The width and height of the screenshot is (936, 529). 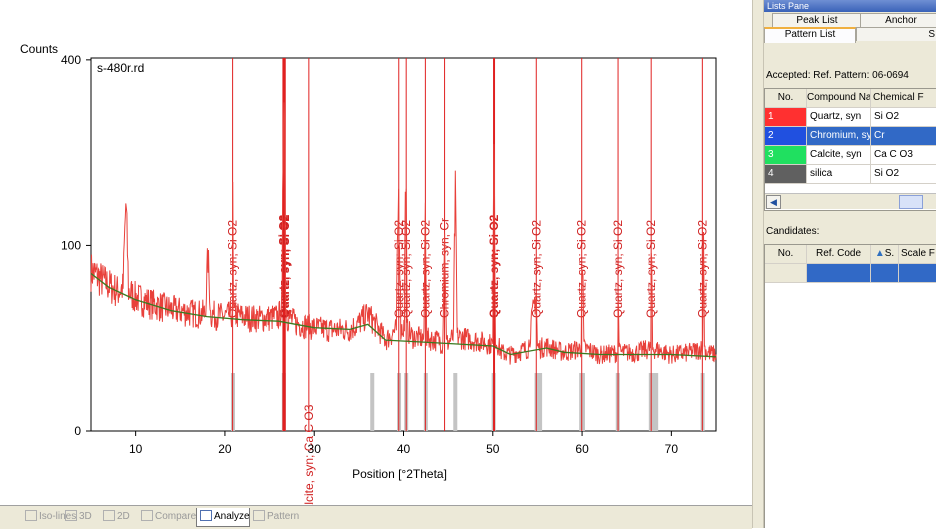 I want to click on y-tick-label: 100, so click(x=71, y=245).